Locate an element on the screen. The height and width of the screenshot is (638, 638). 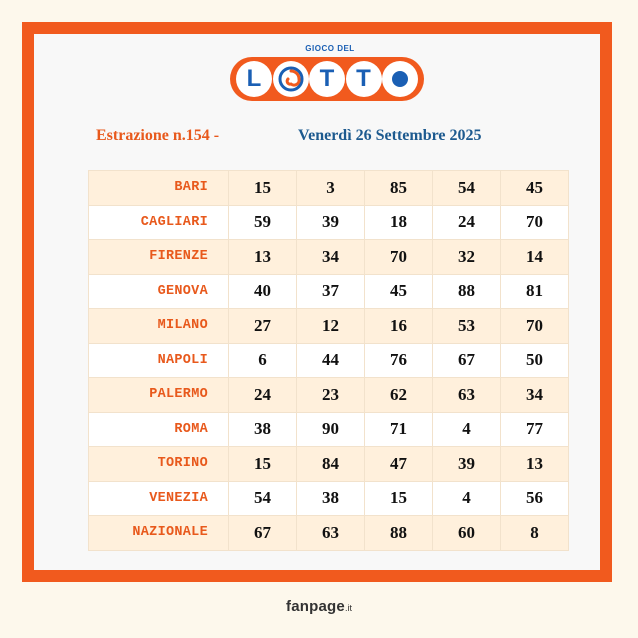
wheel-name: TORINO is located at coordinates (158, 464).